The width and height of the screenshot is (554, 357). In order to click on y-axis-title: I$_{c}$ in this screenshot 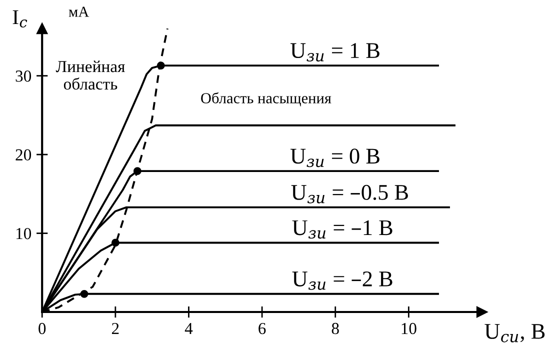, I will do `click(20, 19)`.